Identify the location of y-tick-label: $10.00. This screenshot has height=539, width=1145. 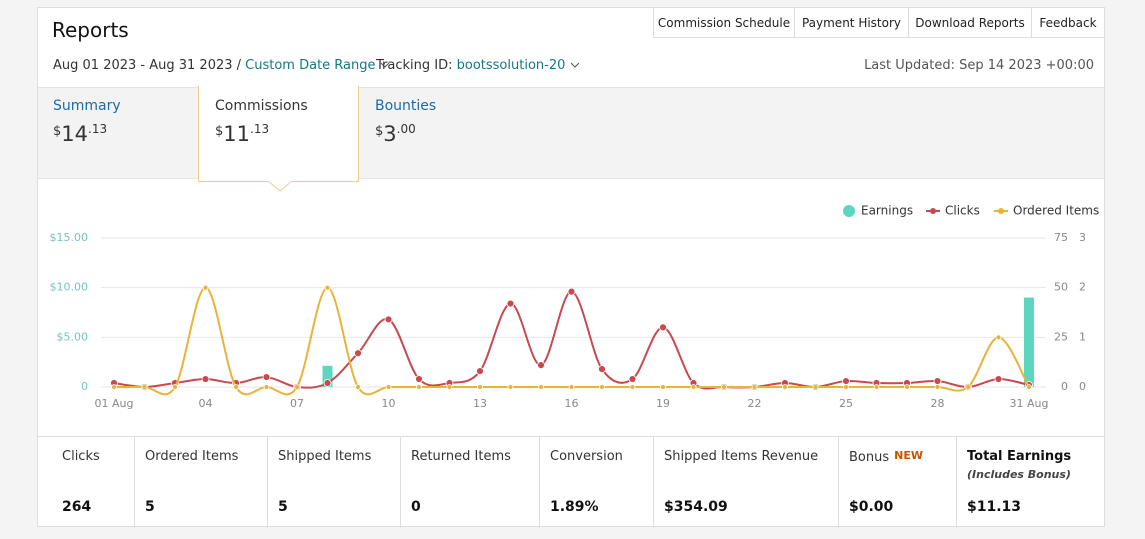
(69, 287).